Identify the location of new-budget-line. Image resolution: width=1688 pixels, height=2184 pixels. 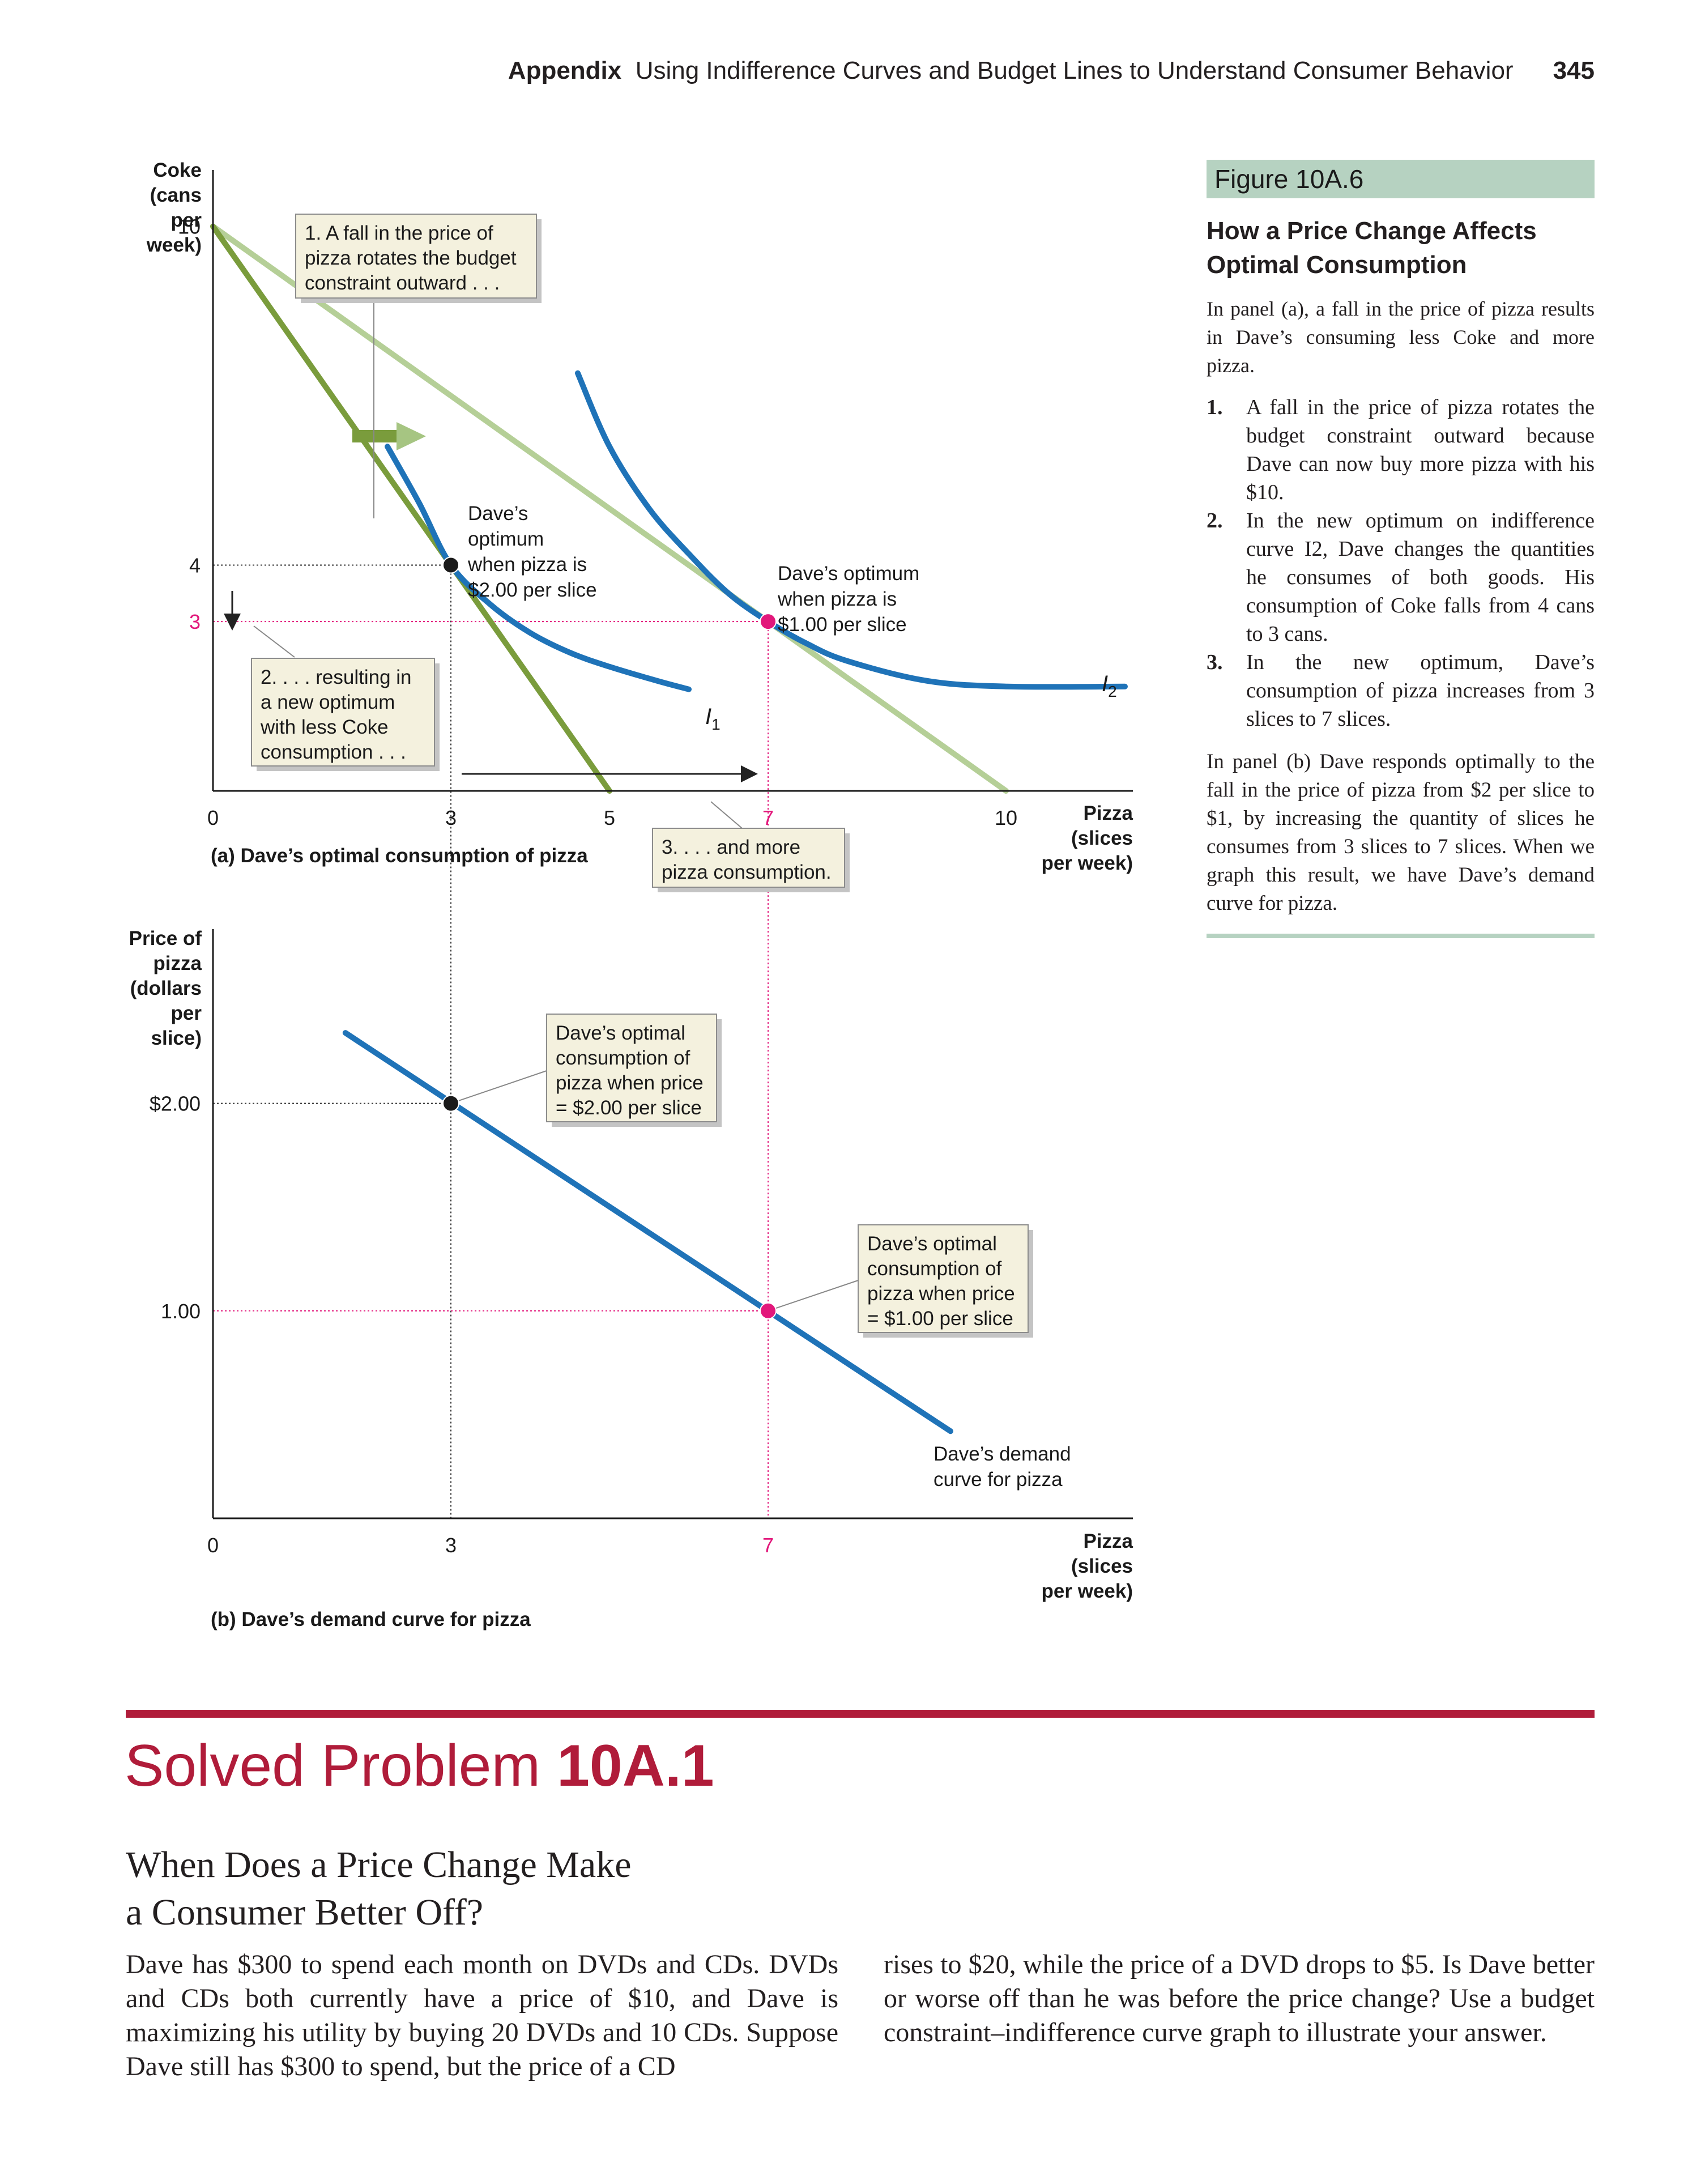
(610, 508).